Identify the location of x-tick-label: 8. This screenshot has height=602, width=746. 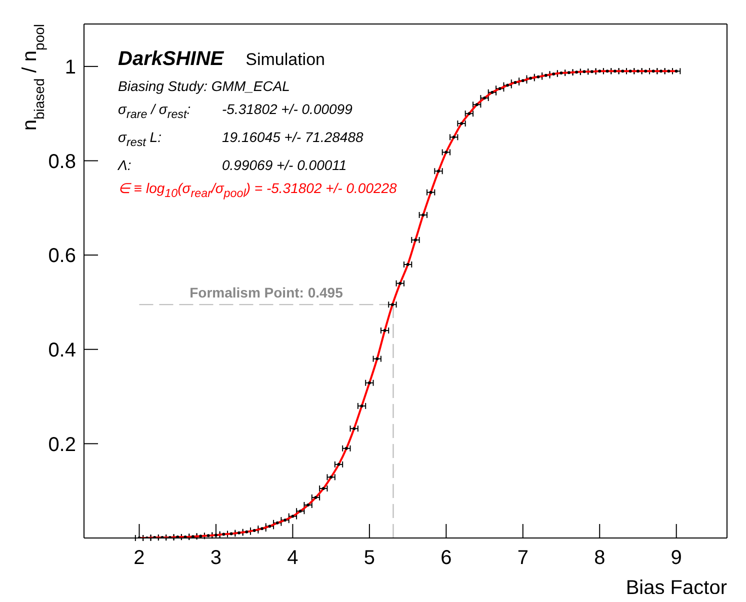
(600, 558).